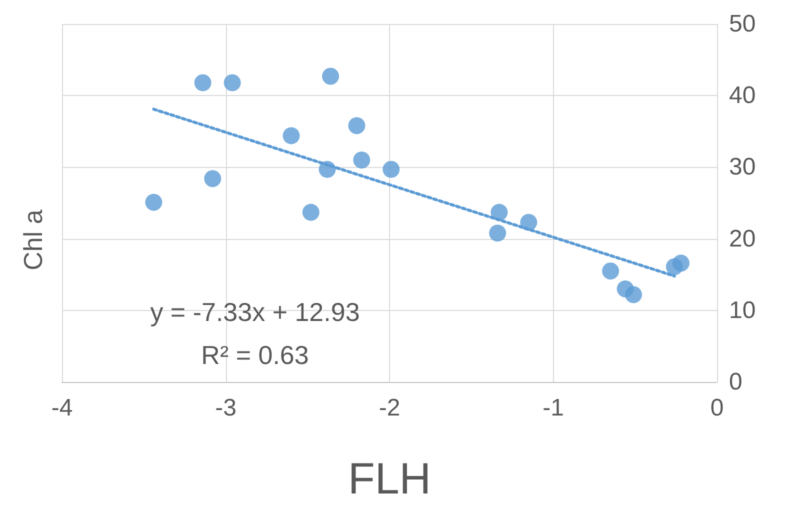 The width and height of the screenshot is (789, 527). Describe the element at coordinates (735, 382) in the screenshot. I see `y-tick-label: 0` at that location.